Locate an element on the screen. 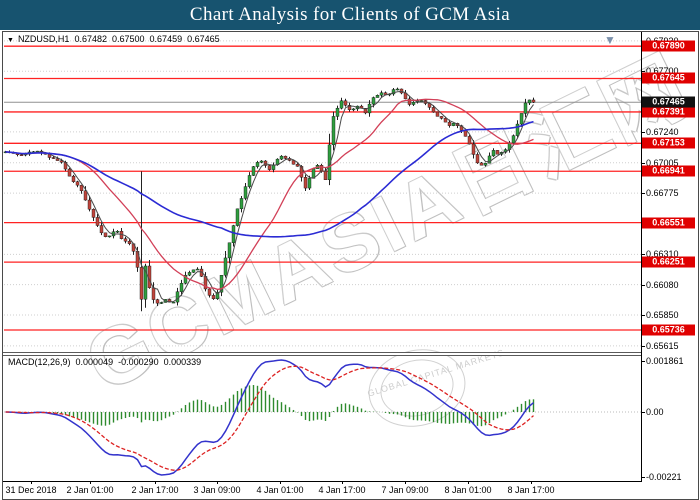 The image size is (700, 500). arrow-marker-icon: ▼ is located at coordinates (610, 40).